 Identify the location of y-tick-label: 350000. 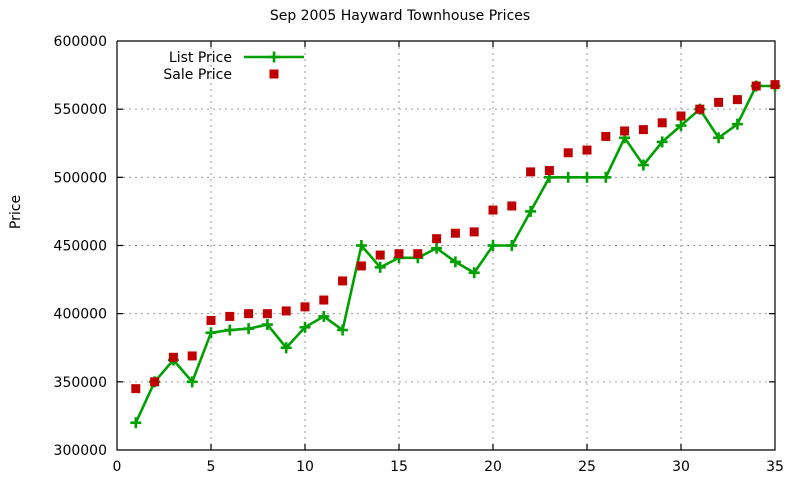
(80, 383).